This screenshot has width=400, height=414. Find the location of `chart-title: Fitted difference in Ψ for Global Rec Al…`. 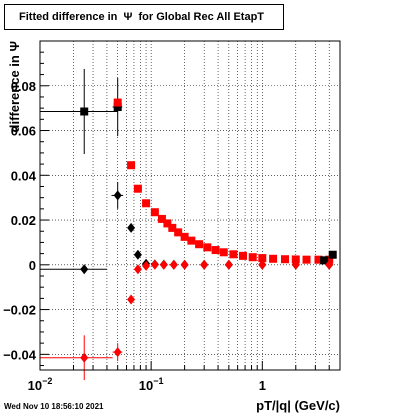

chart-title: Fitted difference in Ψ for Global Rec Al… is located at coordinates (142, 17).